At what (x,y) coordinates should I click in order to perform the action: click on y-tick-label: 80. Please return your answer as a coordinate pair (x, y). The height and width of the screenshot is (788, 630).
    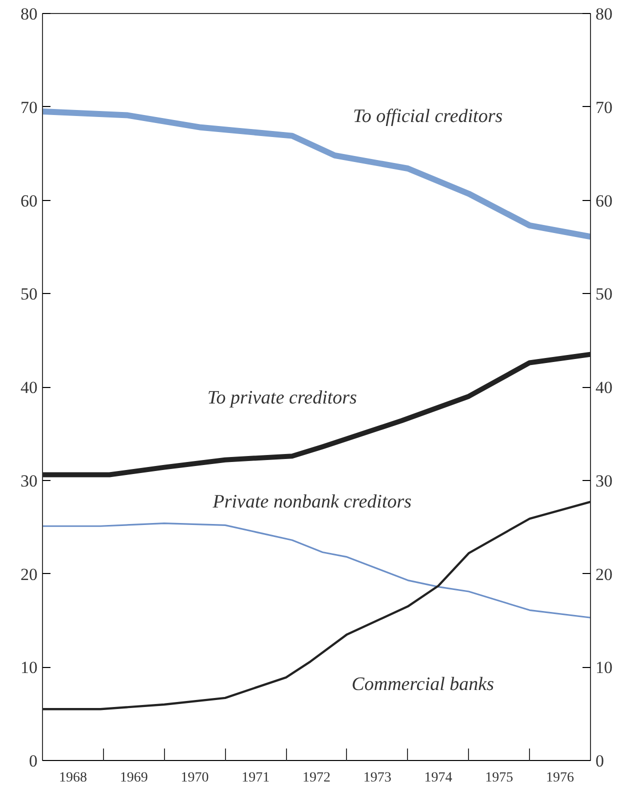
    Looking at the image, I should click on (29, 14).